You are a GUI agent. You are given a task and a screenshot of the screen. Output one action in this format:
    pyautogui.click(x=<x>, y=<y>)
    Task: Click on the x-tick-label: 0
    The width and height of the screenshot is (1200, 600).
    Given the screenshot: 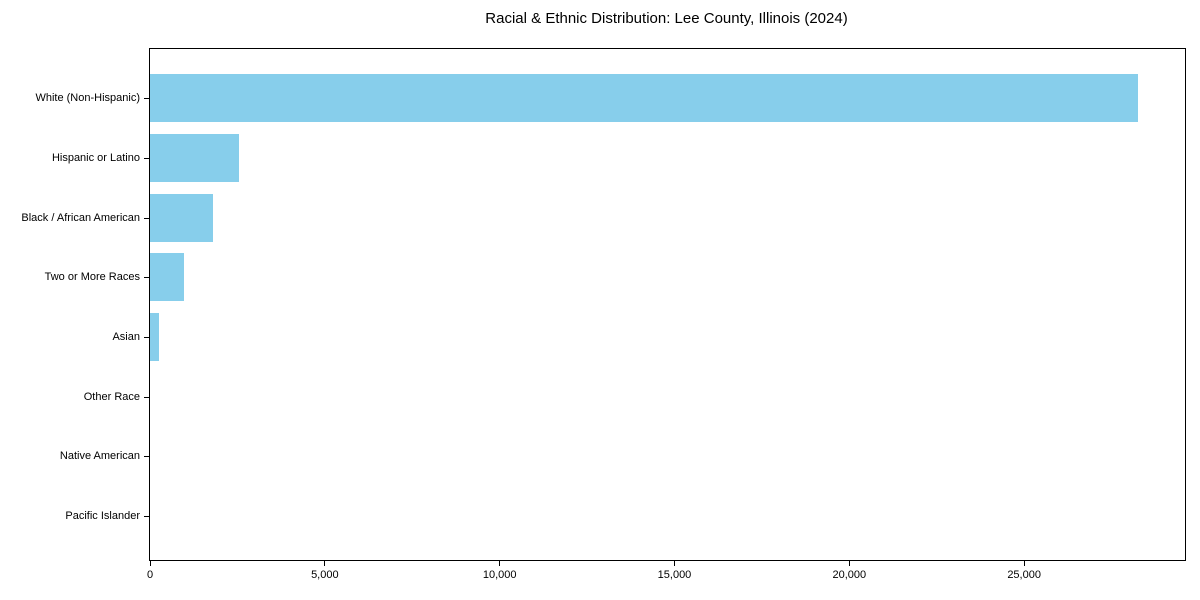 What is the action you would take?
    pyautogui.click(x=150, y=575)
    